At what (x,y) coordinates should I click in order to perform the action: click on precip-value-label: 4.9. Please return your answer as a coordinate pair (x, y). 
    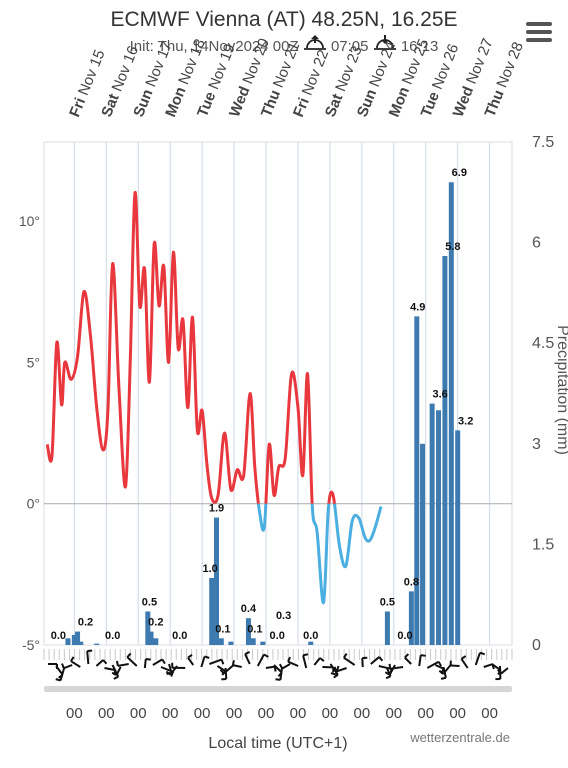
    Looking at the image, I should click on (417, 307).